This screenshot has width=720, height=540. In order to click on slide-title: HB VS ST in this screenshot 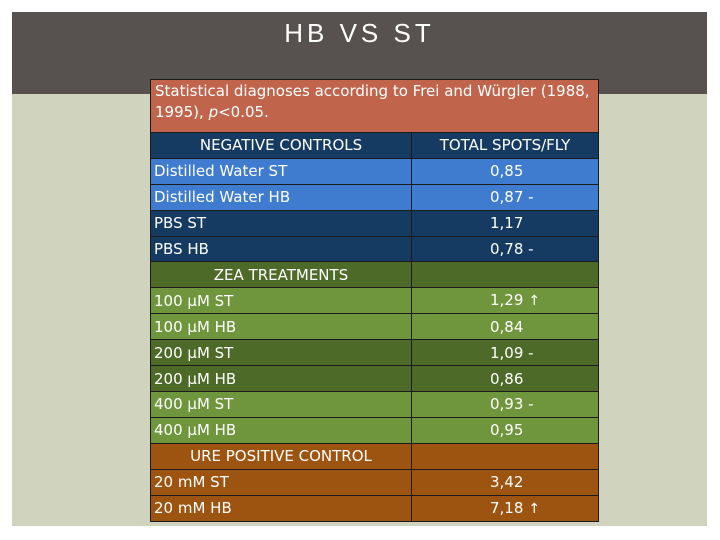, I will do `click(359, 33)`.